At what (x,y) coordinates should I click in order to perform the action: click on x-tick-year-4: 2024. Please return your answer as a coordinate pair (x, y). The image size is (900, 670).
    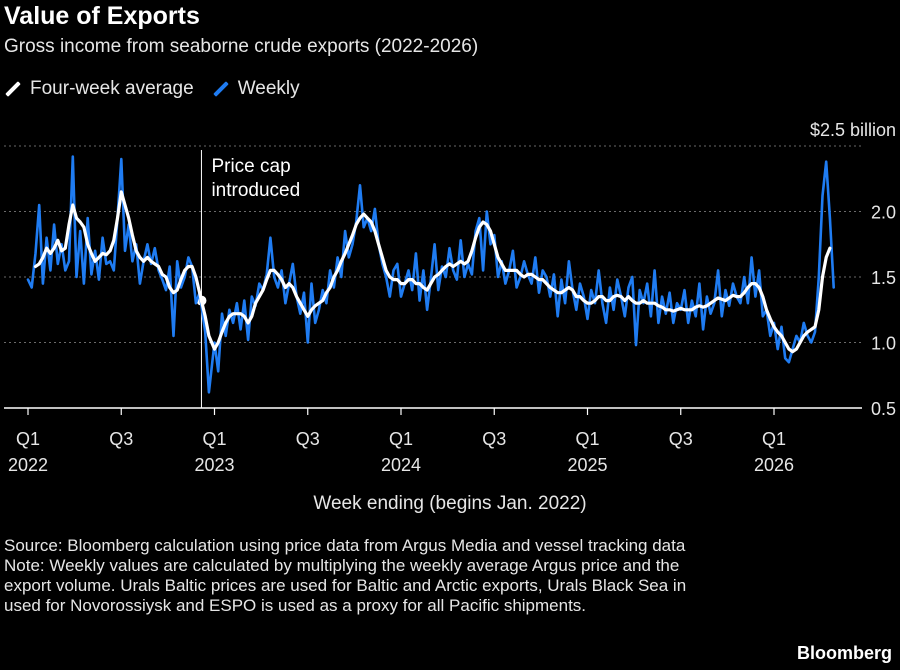
    Looking at the image, I should click on (401, 465).